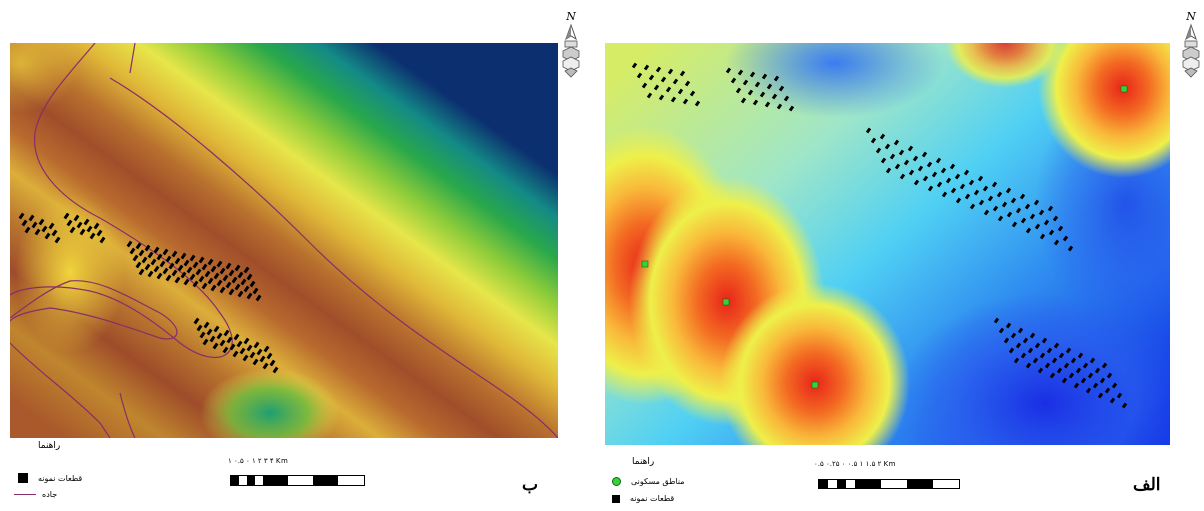  Describe the element at coordinates (49, 446) in the screenshot. I see `legend-title-left: راهنما` at that location.